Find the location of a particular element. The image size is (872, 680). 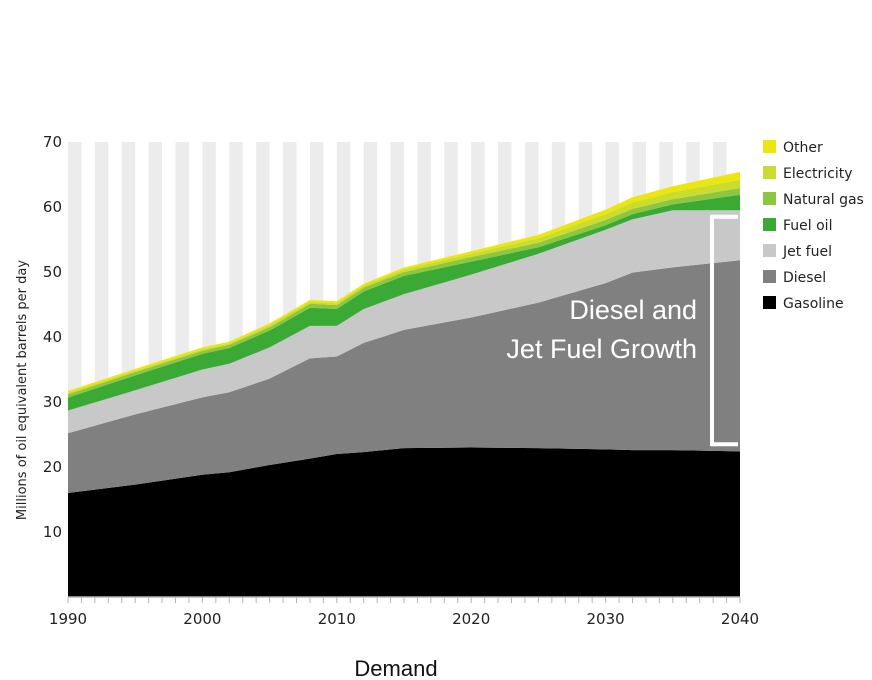

x-tick-label: 2040 is located at coordinates (740, 619).